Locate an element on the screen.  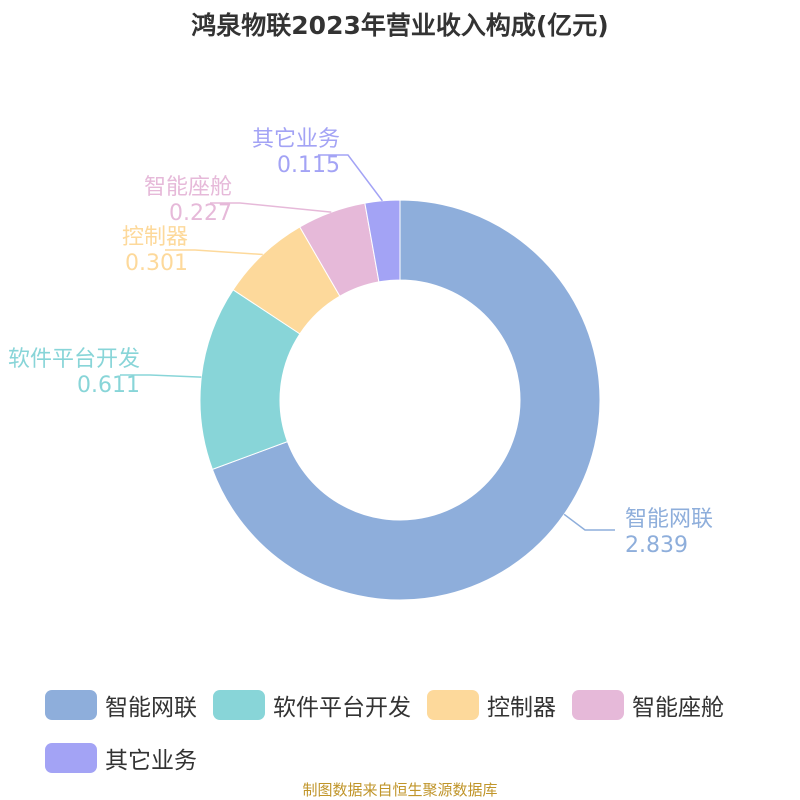
legend-item-4: 智能座舱 is located at coordinates (648, 704).